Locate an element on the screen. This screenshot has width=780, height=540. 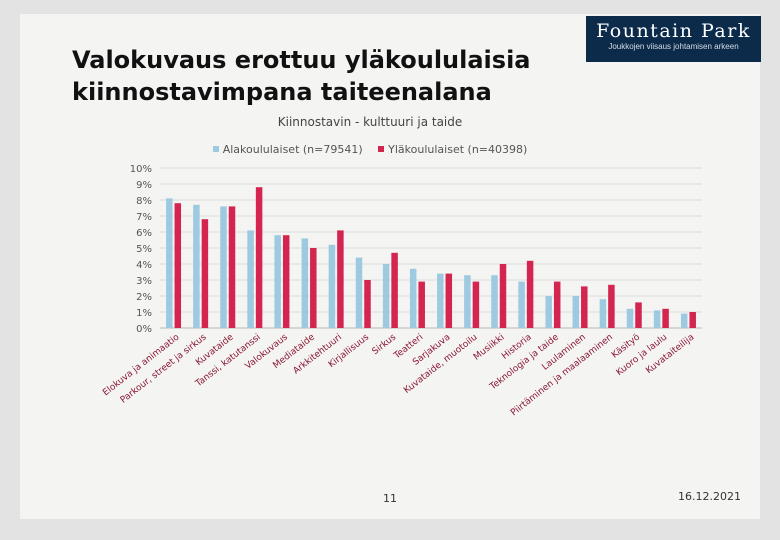
x-tick-label: Kuvataiteilija is located at coordinates (670, 354).